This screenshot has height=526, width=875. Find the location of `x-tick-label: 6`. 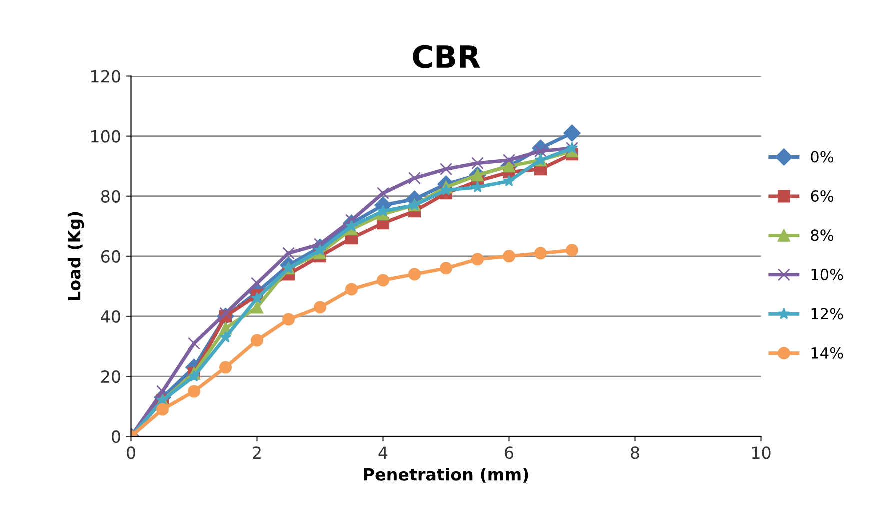

x-tick-label: 6 is located at coordinates (509, 453).